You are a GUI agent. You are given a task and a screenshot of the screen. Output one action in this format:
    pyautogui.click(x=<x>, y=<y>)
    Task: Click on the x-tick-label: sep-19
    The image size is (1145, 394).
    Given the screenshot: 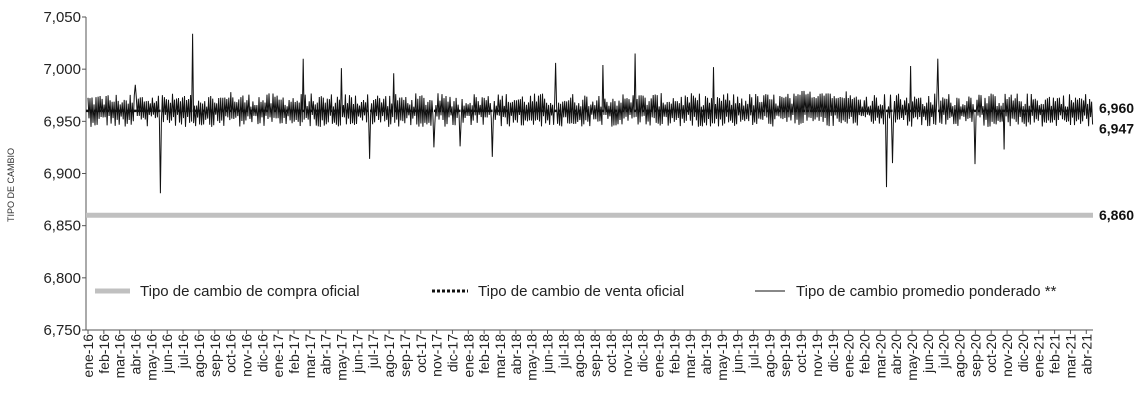 What is the action you would take?
    pyautogui.click(x=785, y=355)
    